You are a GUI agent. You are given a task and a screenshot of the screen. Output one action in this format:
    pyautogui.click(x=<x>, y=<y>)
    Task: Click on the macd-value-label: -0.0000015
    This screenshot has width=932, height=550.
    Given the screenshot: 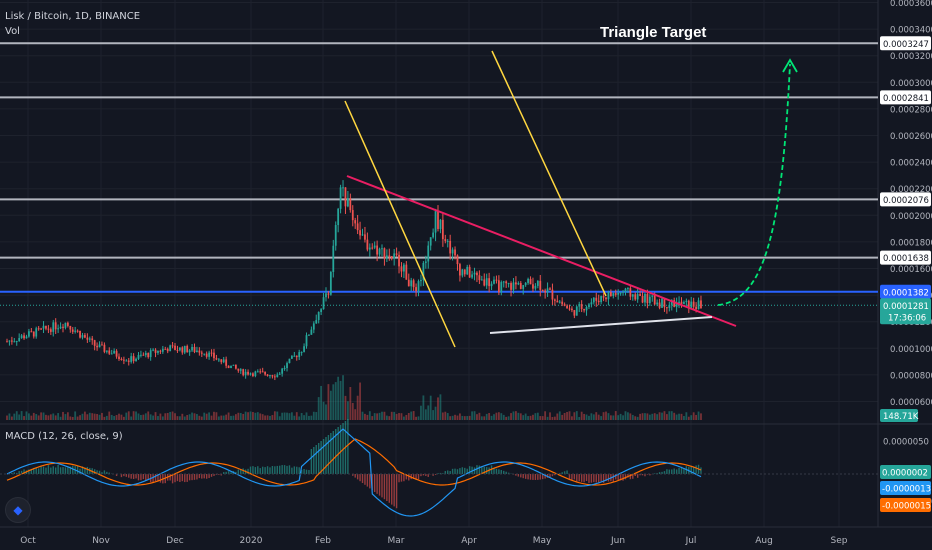 What is the action you would take?
    pyautogui.click(x=906, y=507)
    